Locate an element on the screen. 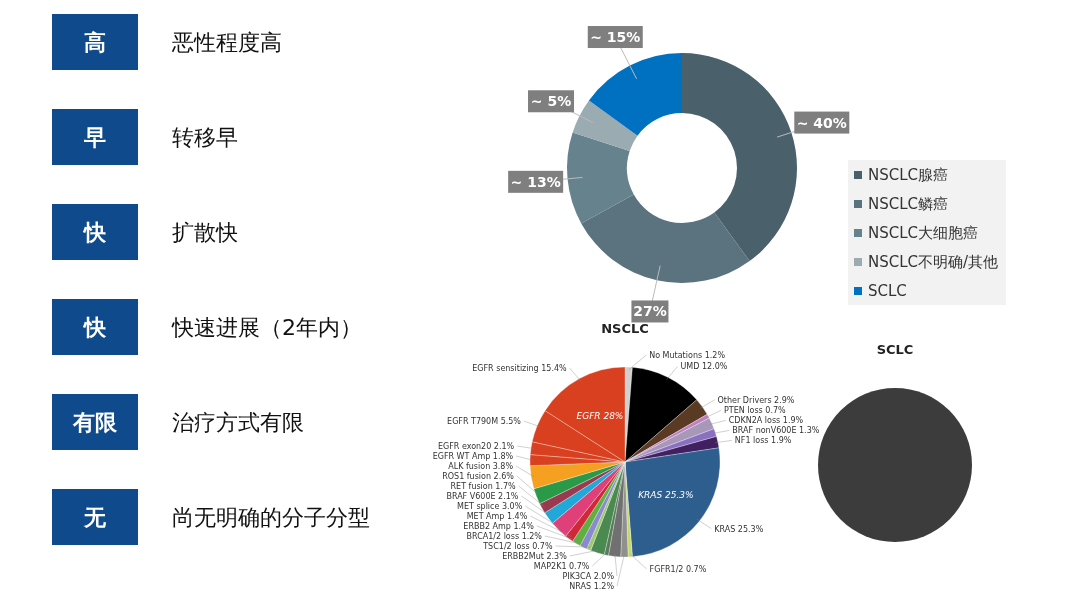  slice-label: NRAS 1.2% is located at coordinates (592, 586).